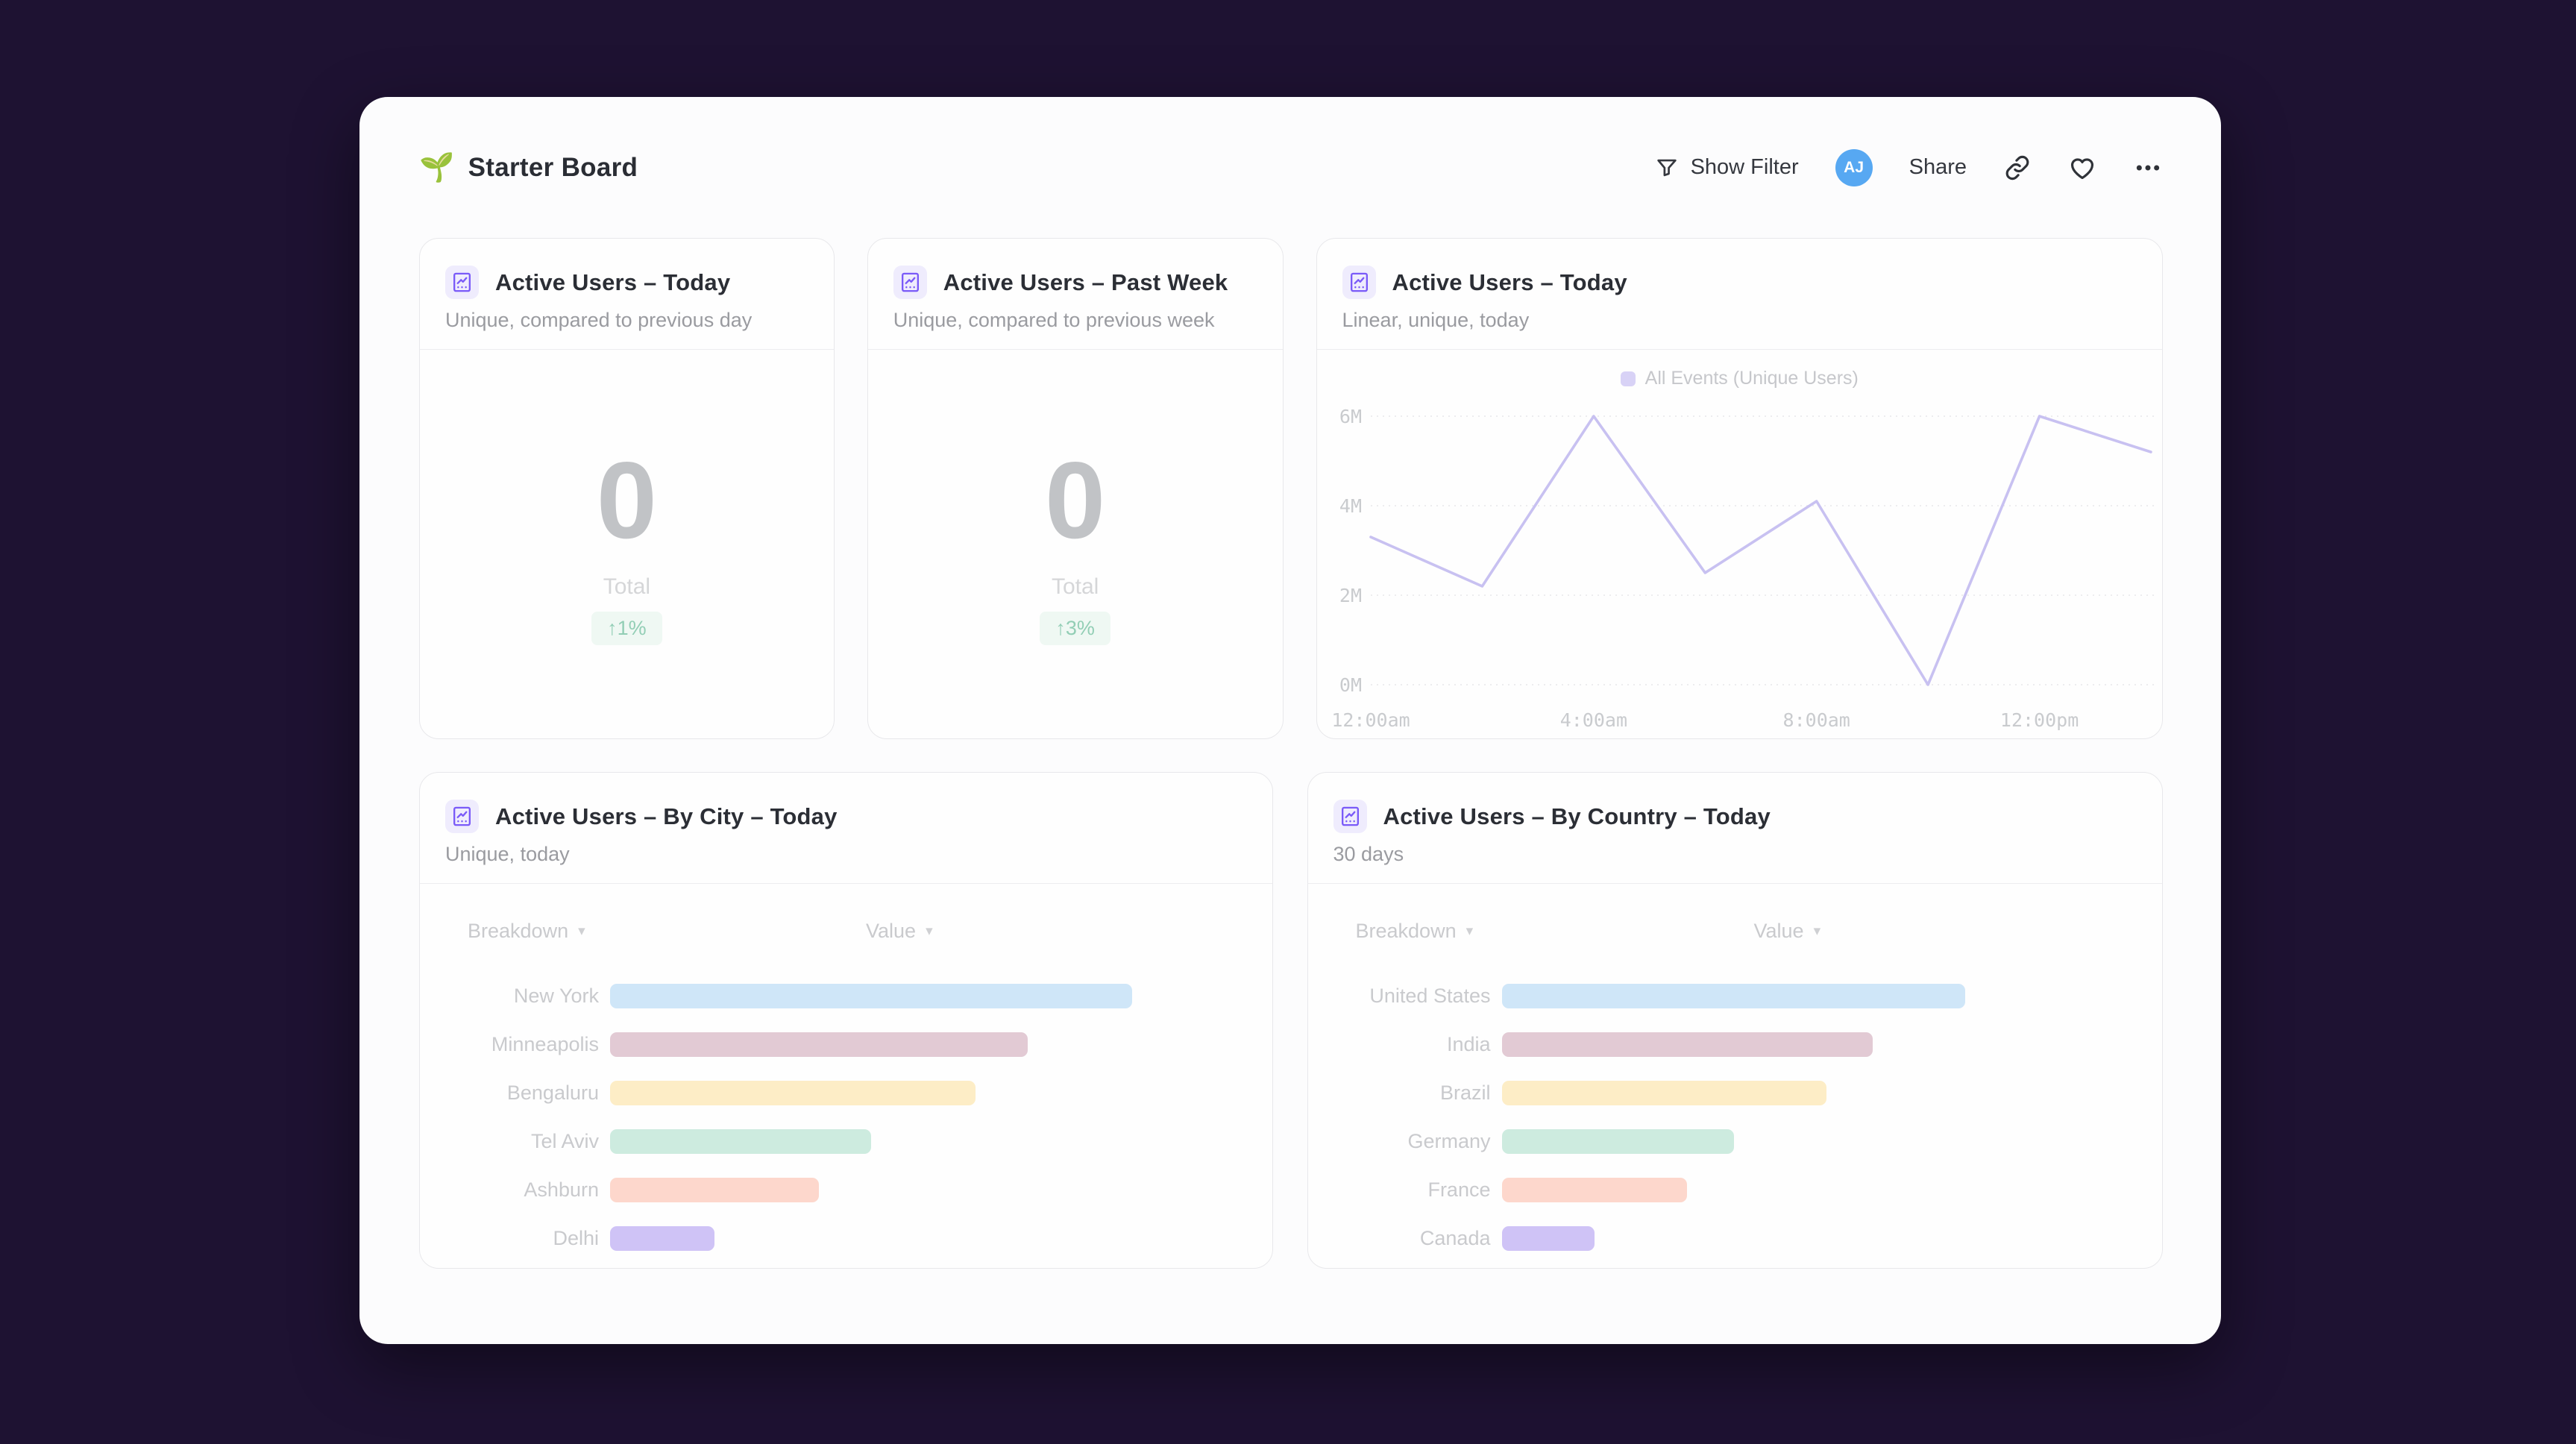  I want to click on row-label: Delhi, so click(576, 1238).